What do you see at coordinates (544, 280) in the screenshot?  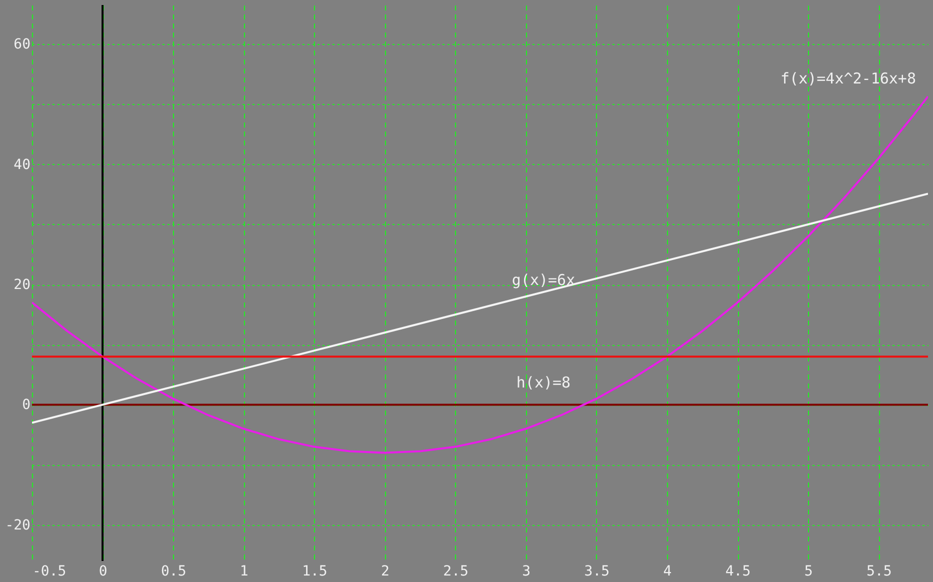 I see `series-label: g(x)=6x` at bounding box center [544, 280].